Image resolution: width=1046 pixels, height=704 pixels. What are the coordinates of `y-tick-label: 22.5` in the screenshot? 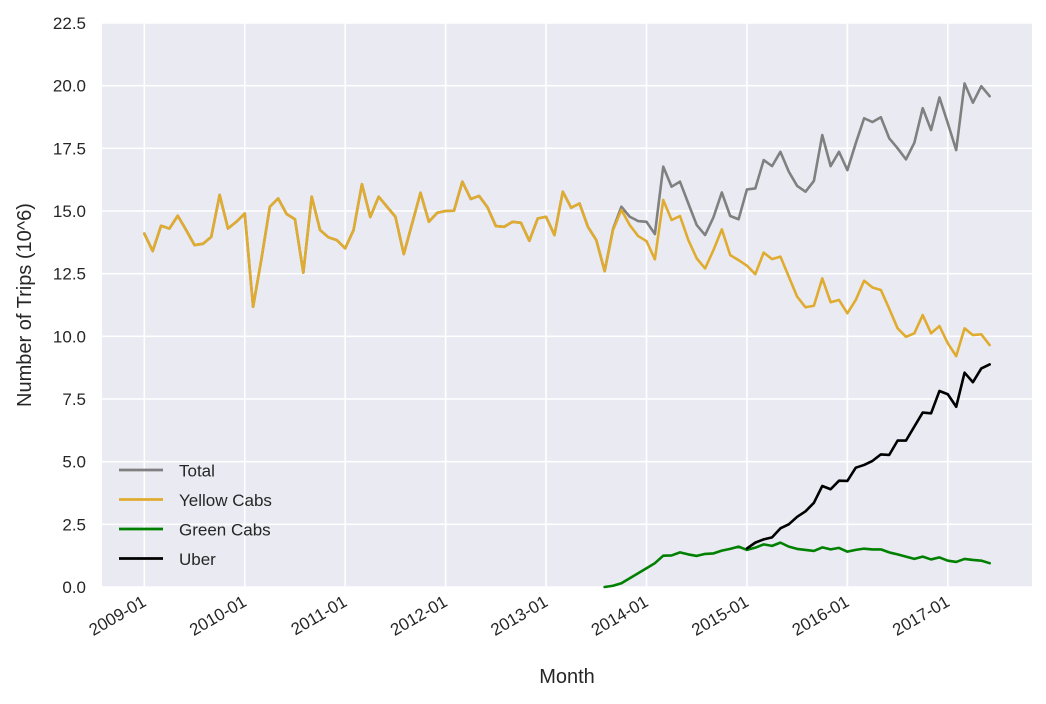 It's located at (69, 23).